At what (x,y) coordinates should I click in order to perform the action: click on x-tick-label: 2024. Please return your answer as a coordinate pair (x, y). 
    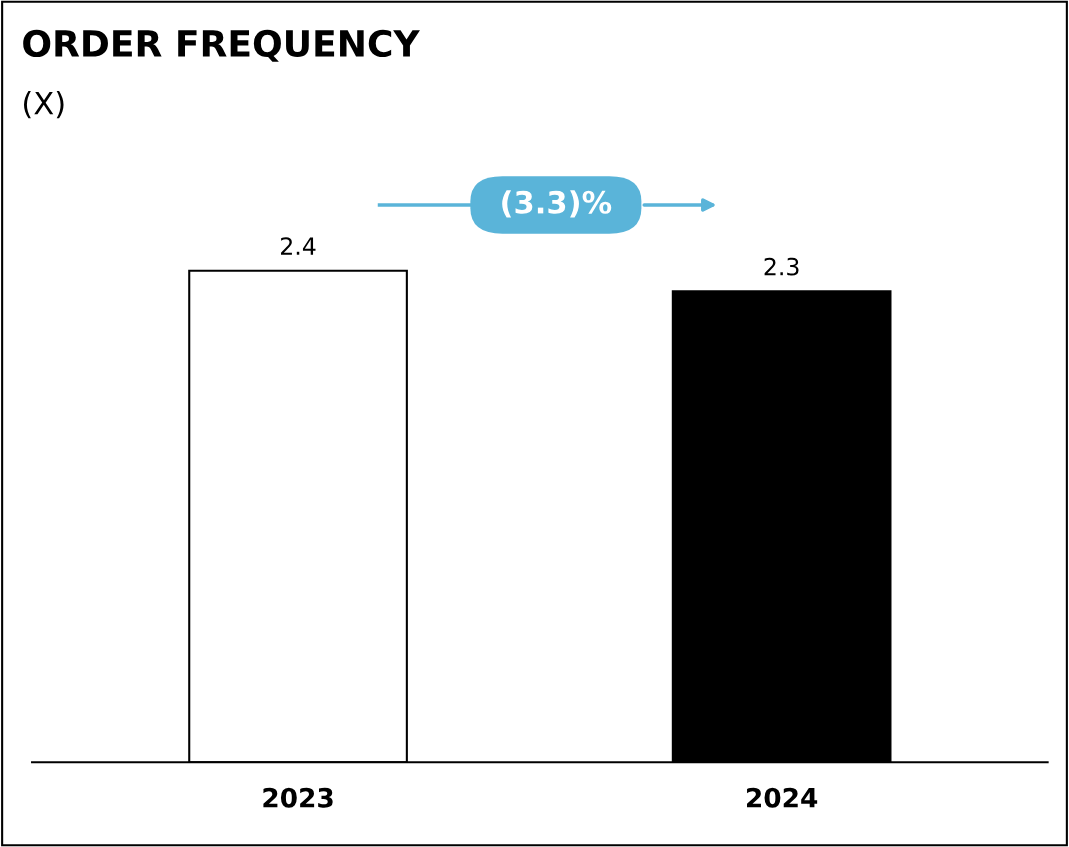
    Looking at the image, I should click on (782, 797).